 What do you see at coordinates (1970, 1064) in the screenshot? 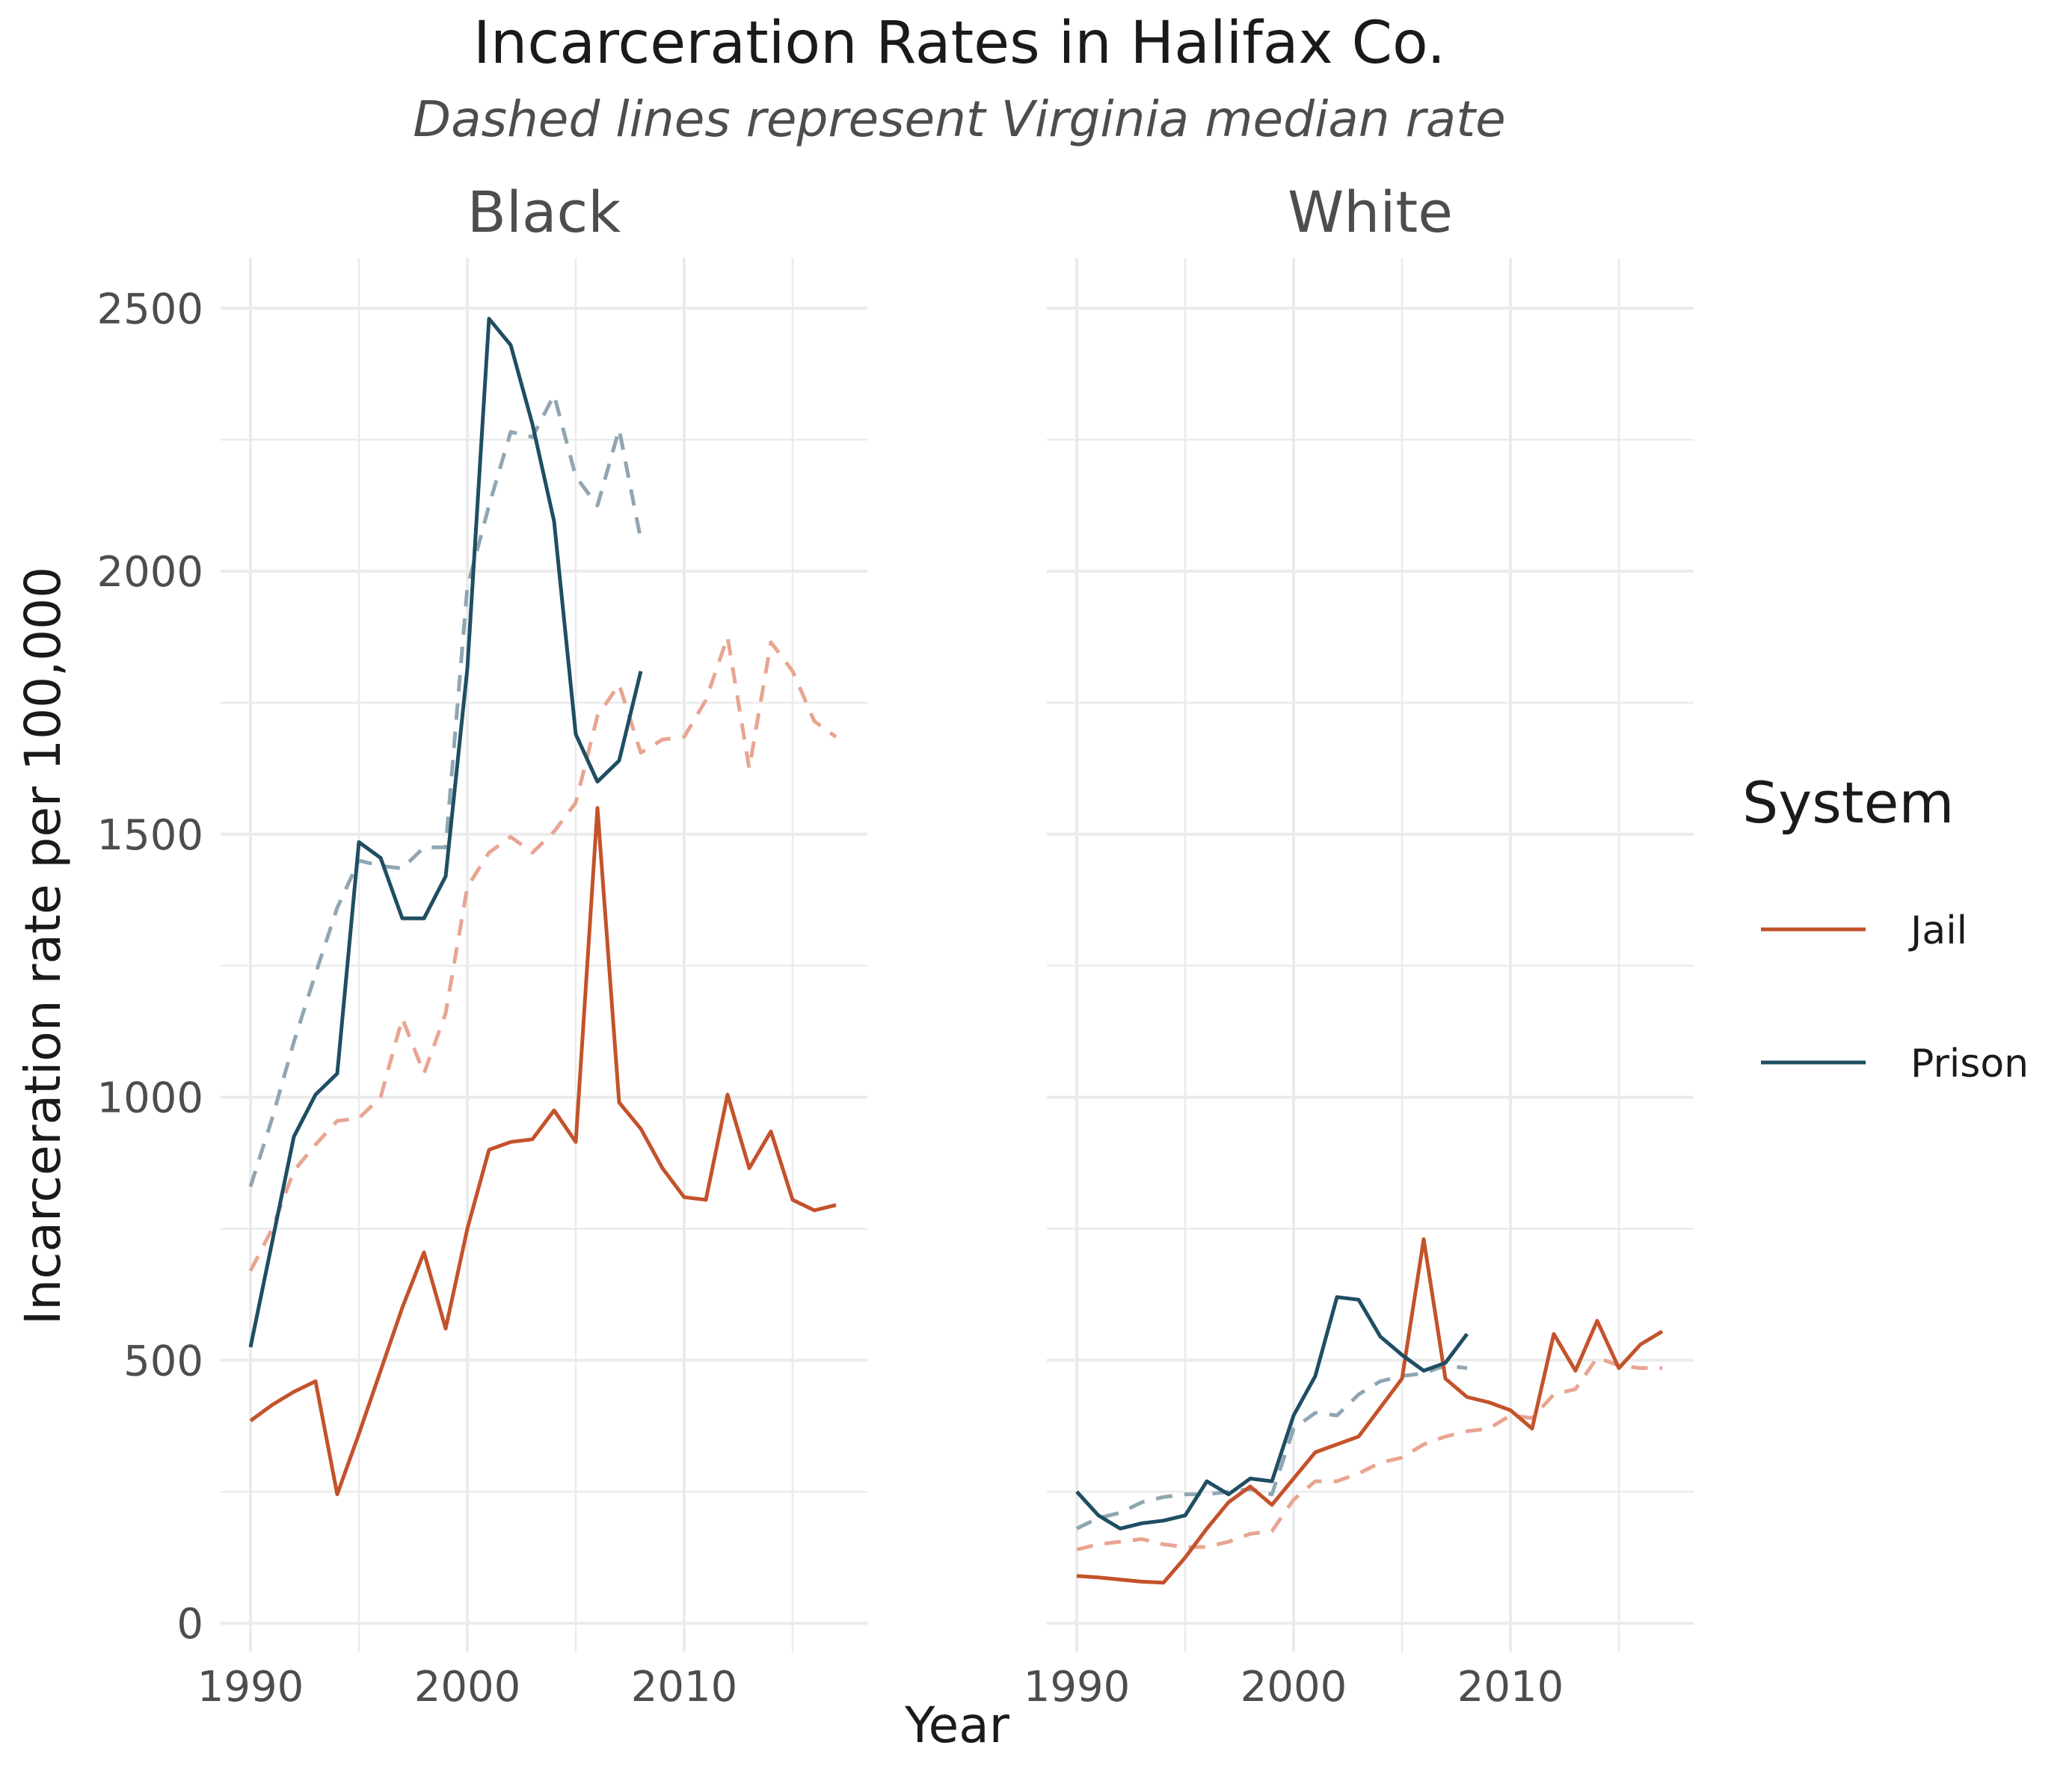
I see `legend-label-prison: Prison` at bounding box center [1970, 1064].